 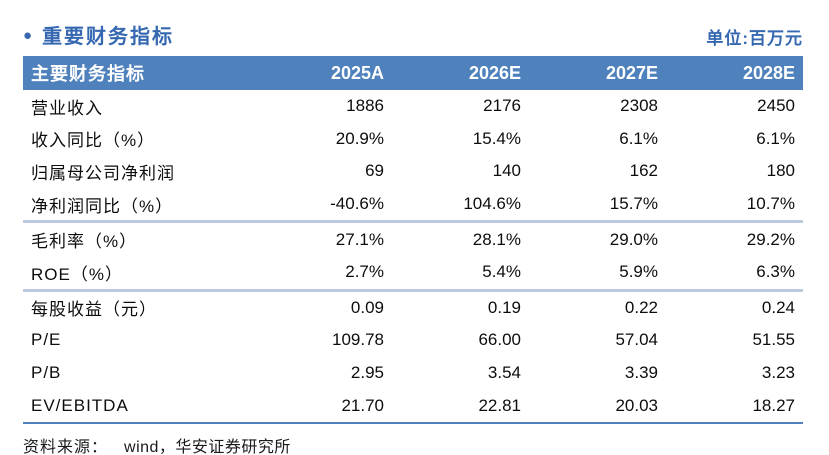 I want to click on source-value: wind，华安证券研究所, so click(x=207, y=446).